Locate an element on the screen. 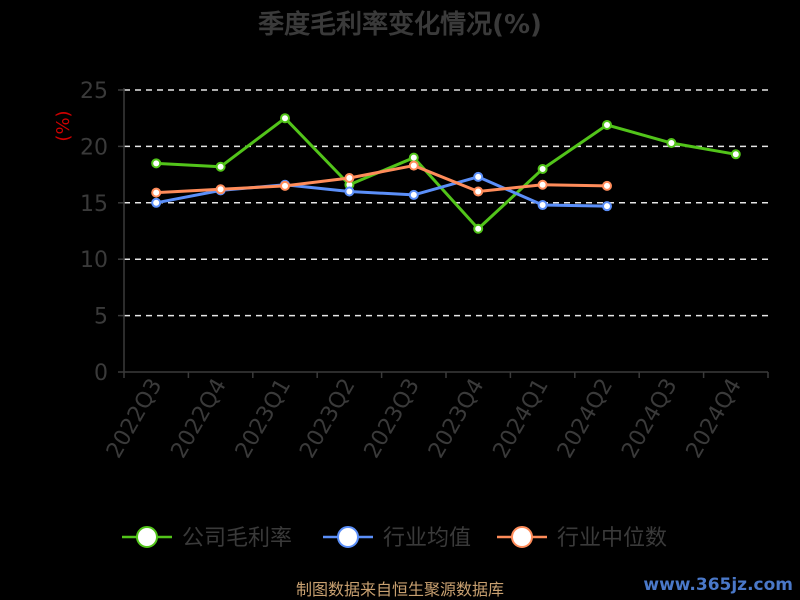 The height and width of the screenshot is (600, 800). legend-item: 行业均值 is located at coordinates (397, 538).